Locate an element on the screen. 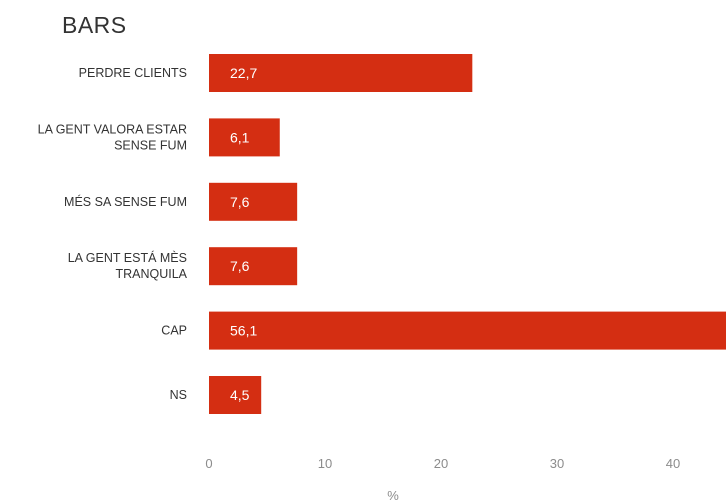 The height and width of the screenshot is (504, 726). category-label: NS is located at coordinates (178, 395).